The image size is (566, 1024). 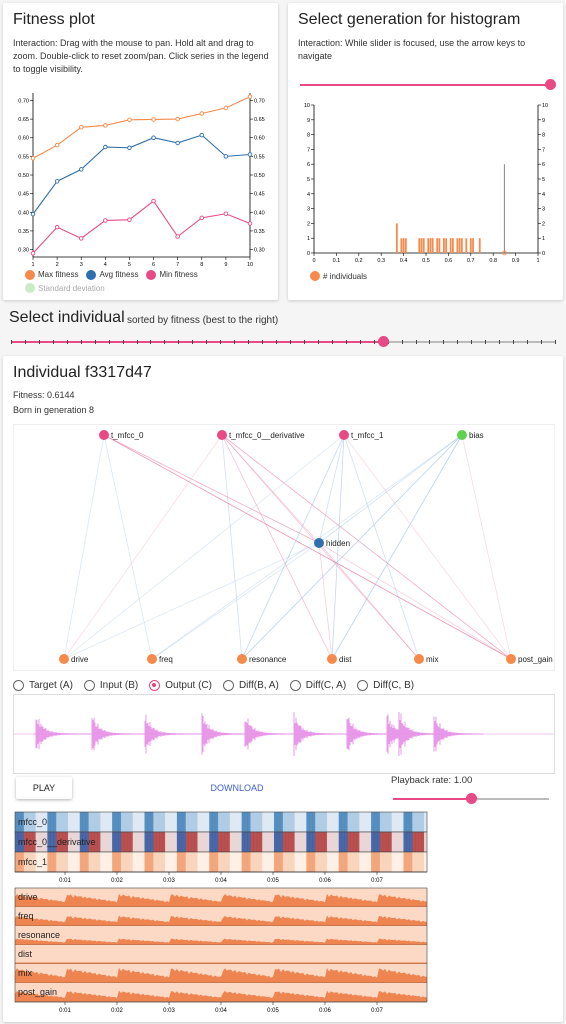 What do you see at coordinates (54, 19) in the screenshot?
I see `fitness-plot-title: Fitness plot` at bounding box center [54, 19].